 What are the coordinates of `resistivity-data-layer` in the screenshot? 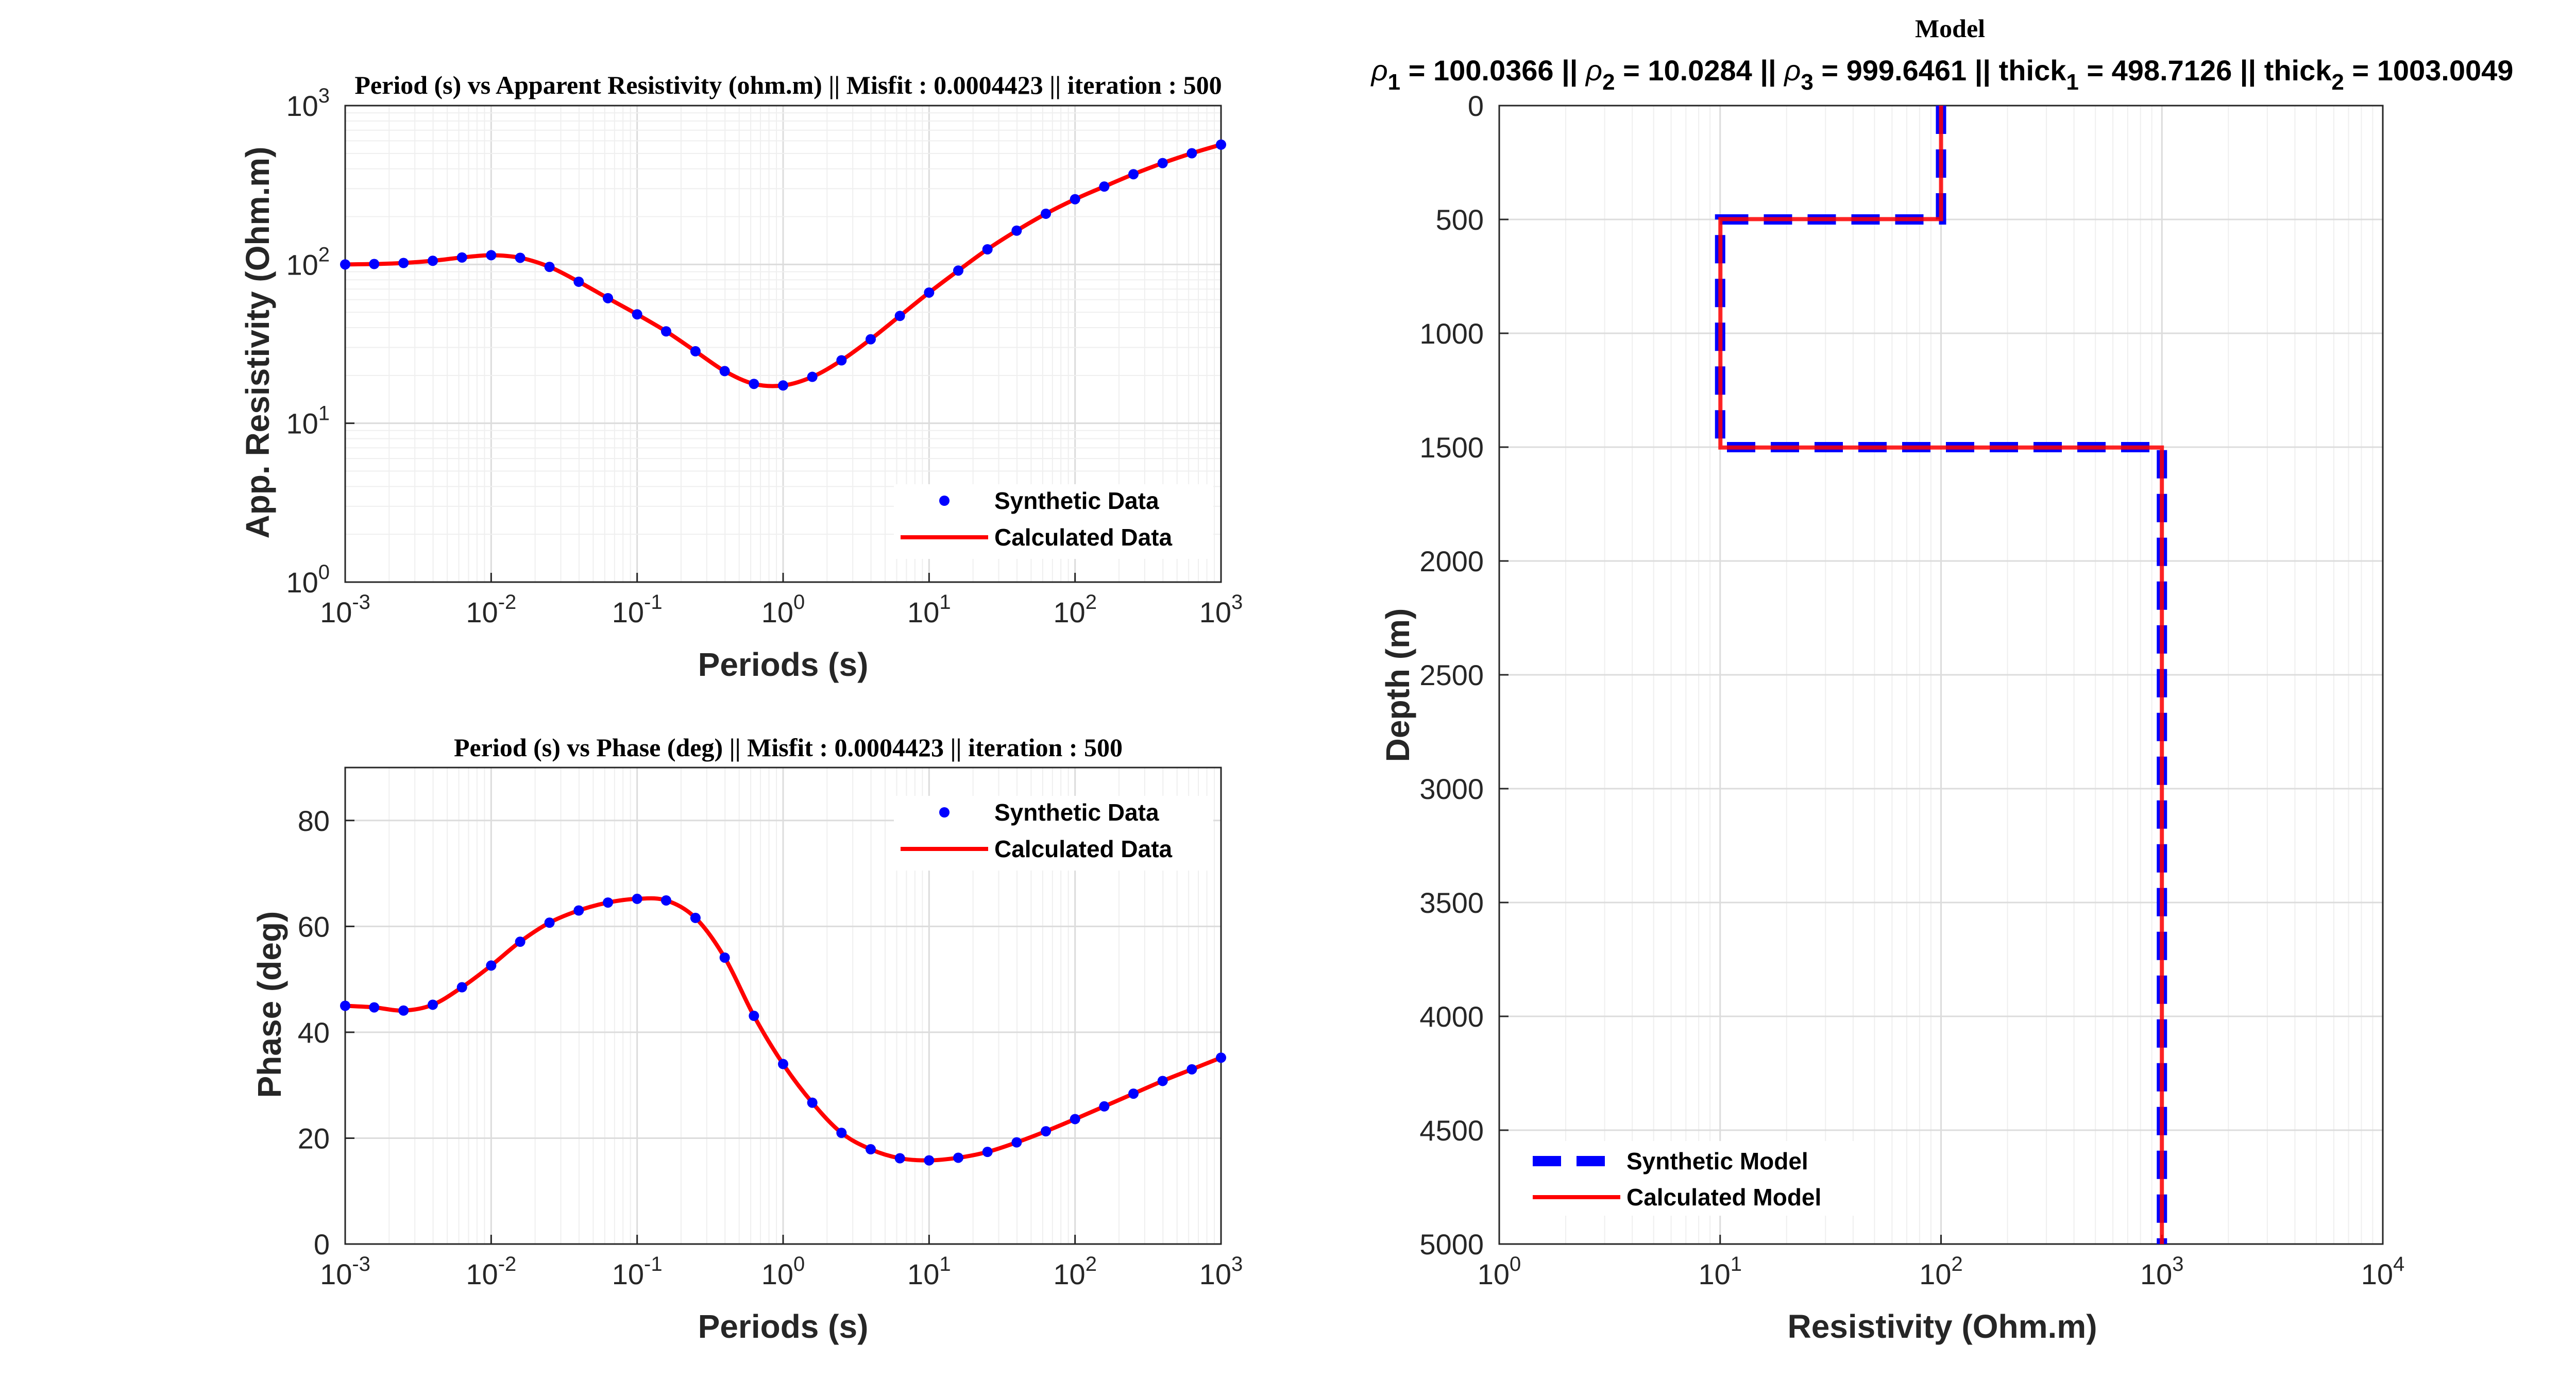 It's located at (783, 265).